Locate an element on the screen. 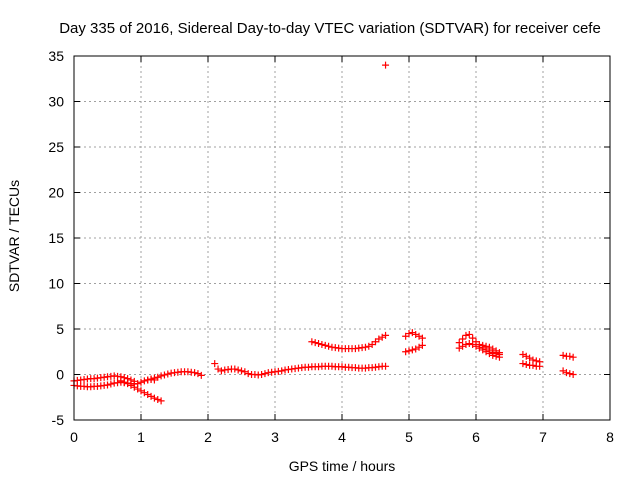 The image size is (640, 480). x-tick-label: 8 is located at coordinates (610, 437).